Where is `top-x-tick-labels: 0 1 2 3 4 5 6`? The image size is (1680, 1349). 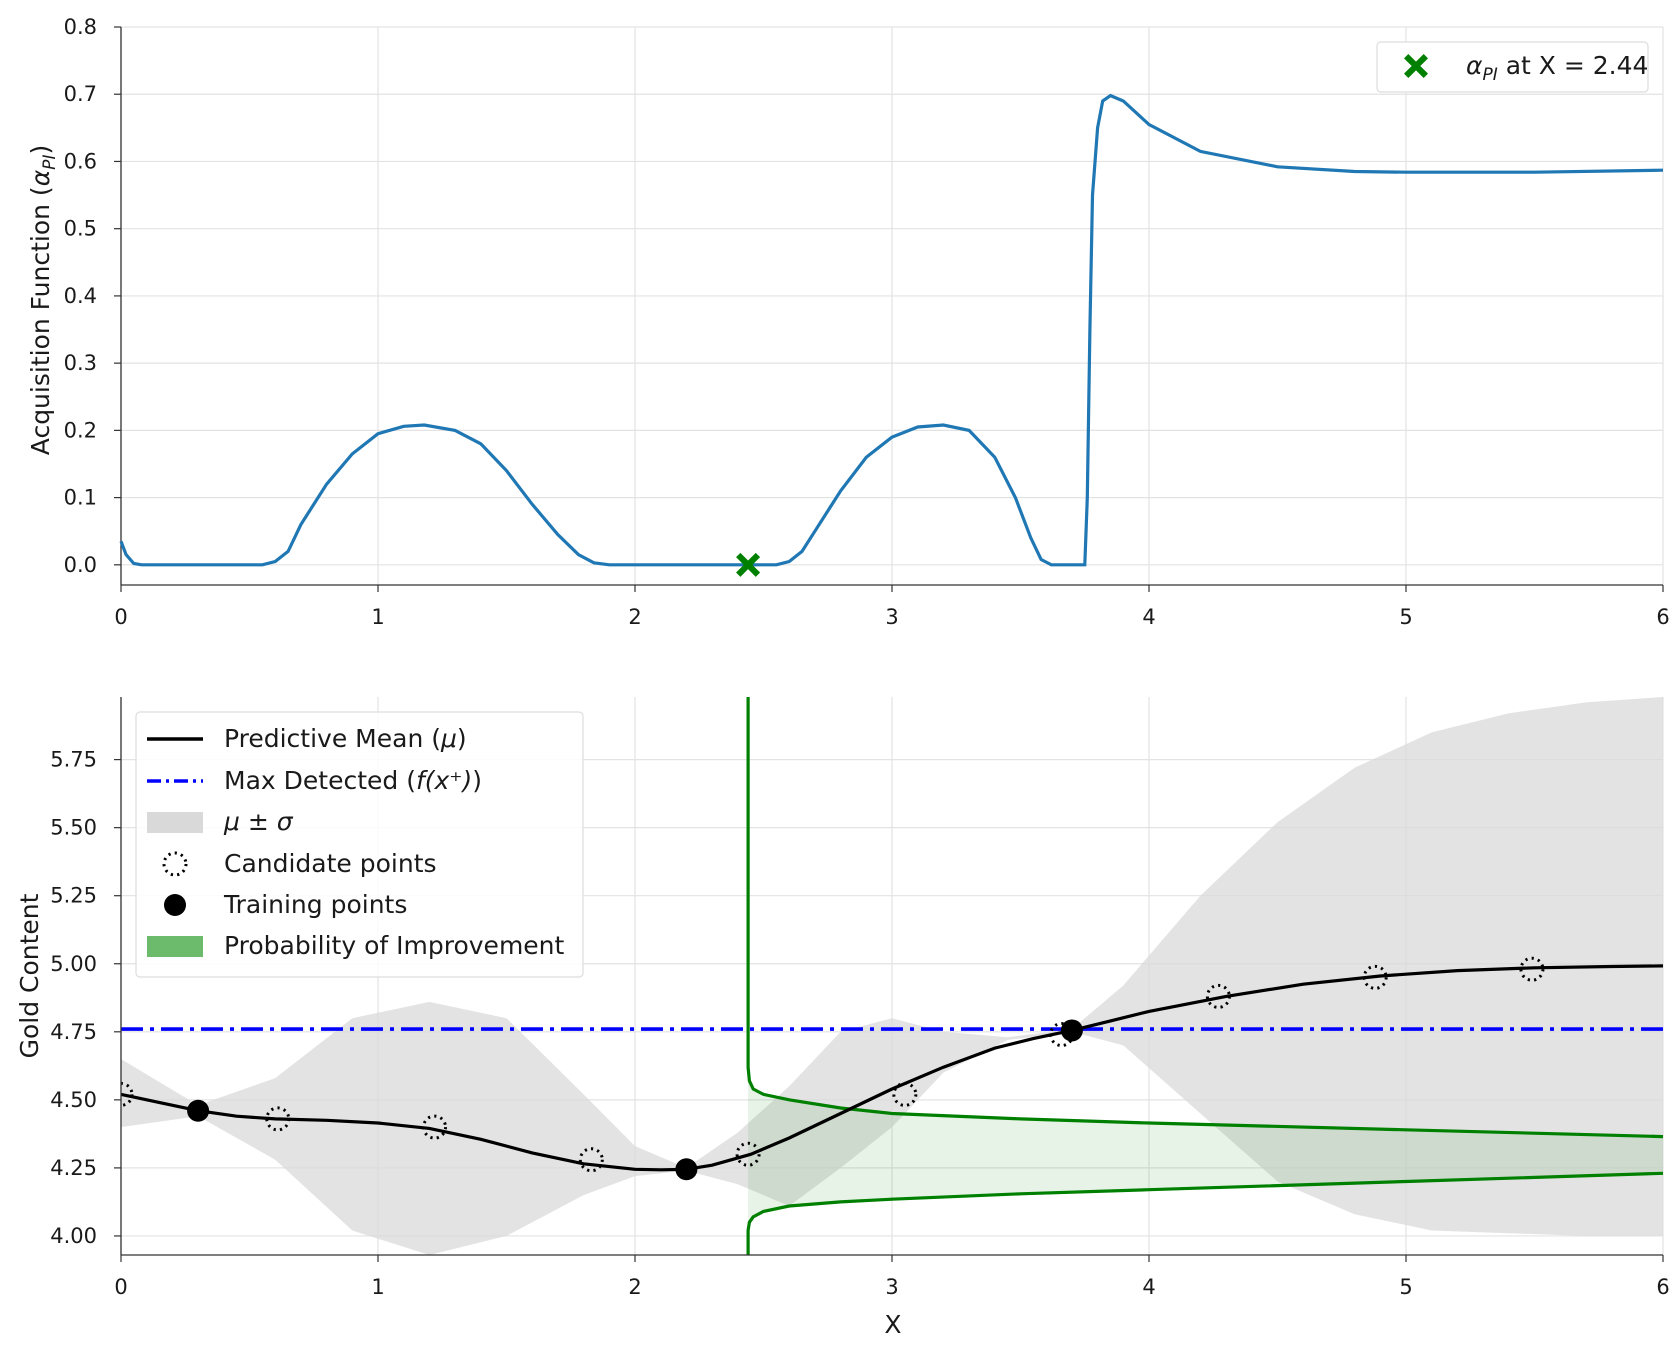 top-x-tick-labels: 0 1 2 3 4 5 6 is located at coordinates (891, 617).